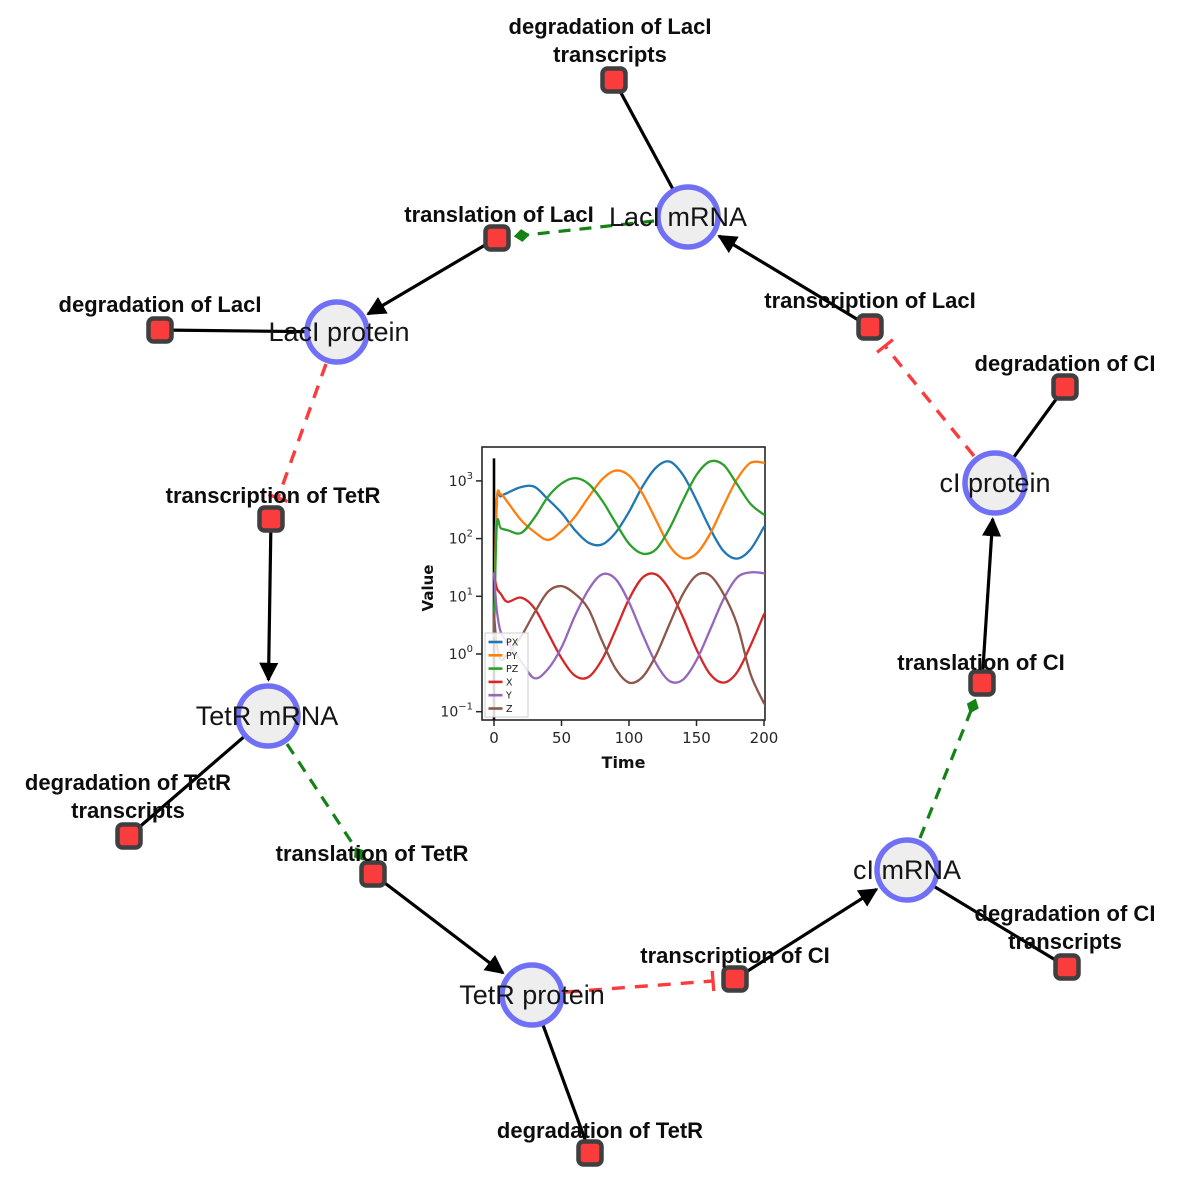 The height and width of the screenshot is (1200, 1189). What do you see at coordinates (461, 595) in the screenshot?
I see `y-tick-label: 10¹` at bounding box center [461, 595].